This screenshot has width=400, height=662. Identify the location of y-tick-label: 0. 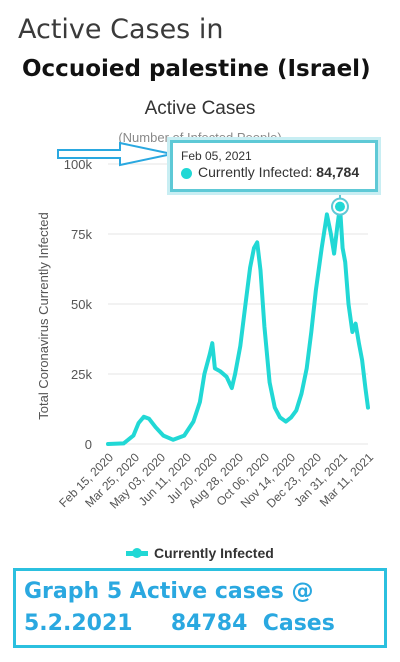
(88, 444).